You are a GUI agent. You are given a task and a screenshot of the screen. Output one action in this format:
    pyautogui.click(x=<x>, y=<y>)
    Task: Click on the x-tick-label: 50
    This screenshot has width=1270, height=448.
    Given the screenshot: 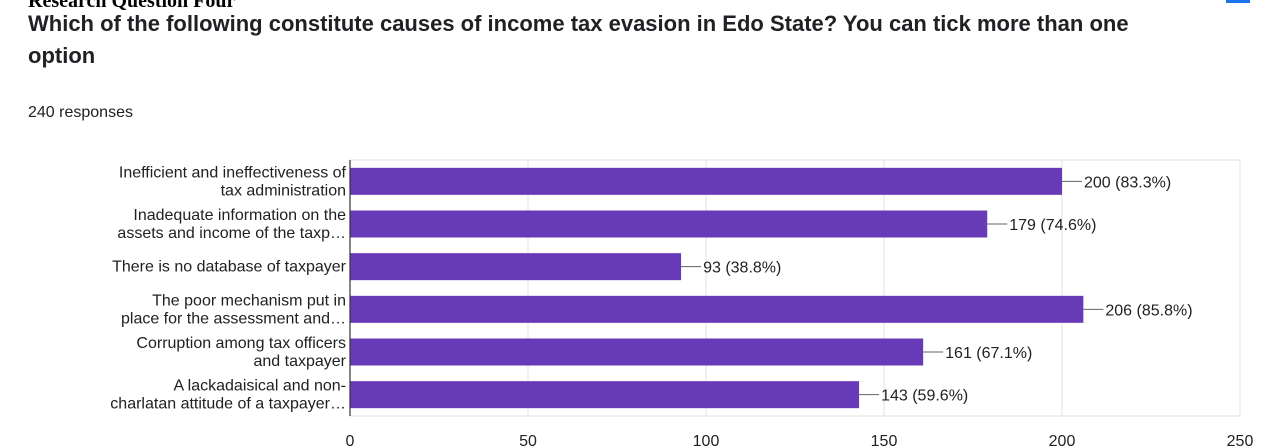 What is the action you would take?
    pyautogui.click(x=528, y=440)
    